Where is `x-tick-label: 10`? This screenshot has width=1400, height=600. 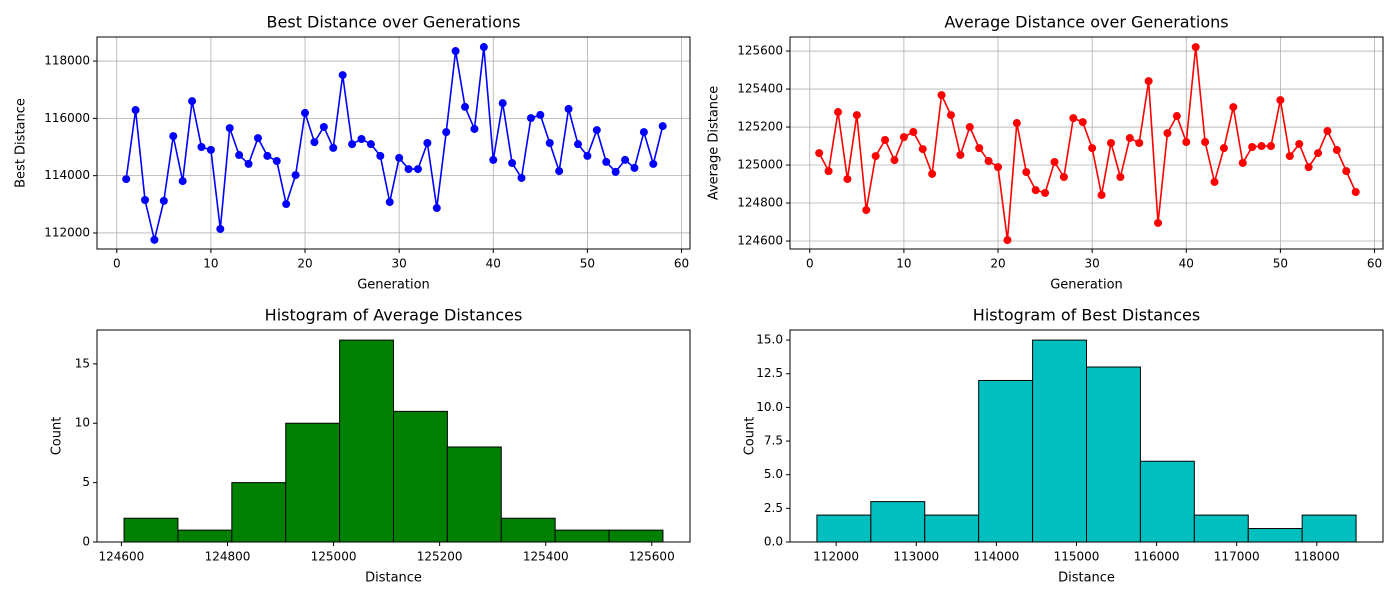 x-tick-label: 10 is located at coordinates (903, 264).